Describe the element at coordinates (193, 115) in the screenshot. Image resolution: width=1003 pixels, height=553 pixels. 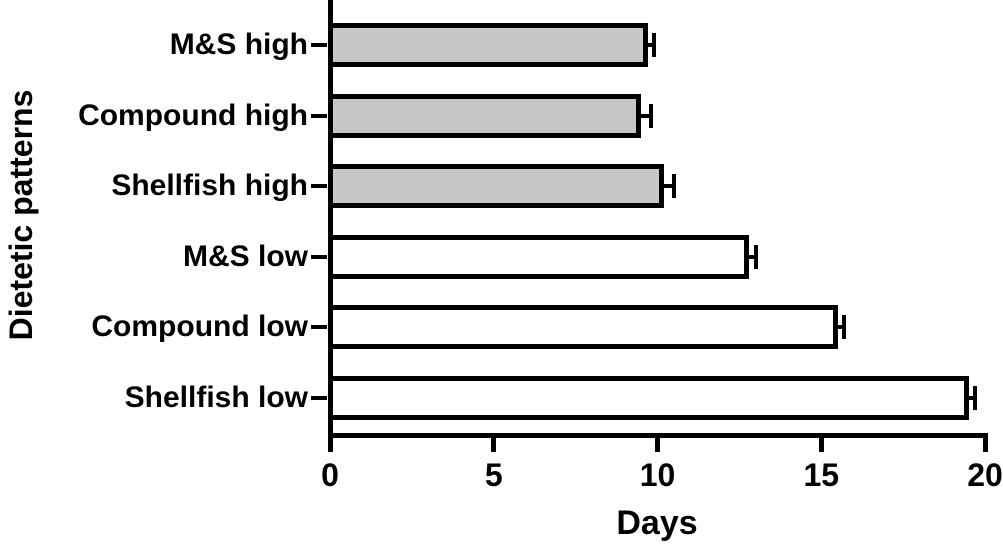
I see `category-label-compound-high: Compound high` at that location.